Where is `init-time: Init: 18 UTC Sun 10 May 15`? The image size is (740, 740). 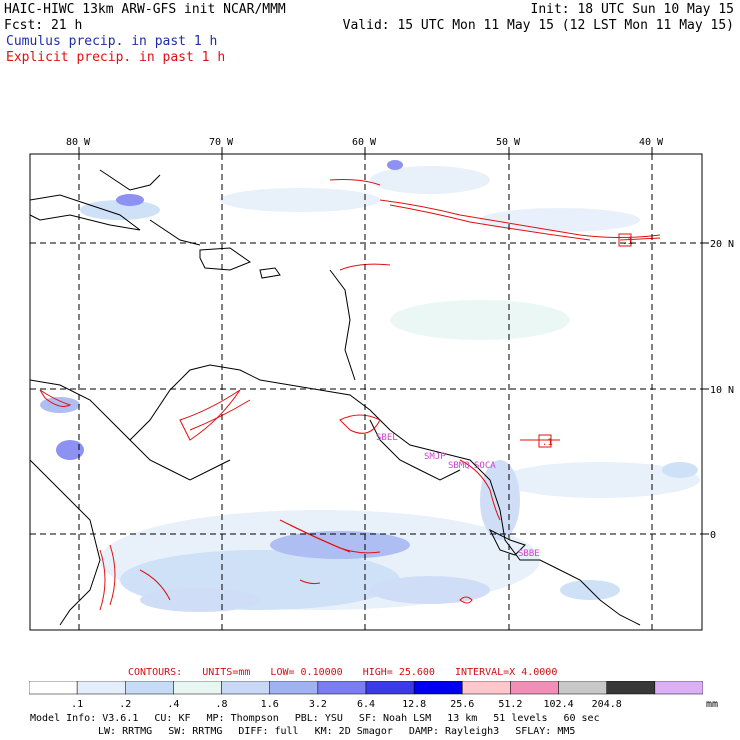 init-time: Init: 18 UTC Sun 10 May 15 is located at coordinates (632, 9).